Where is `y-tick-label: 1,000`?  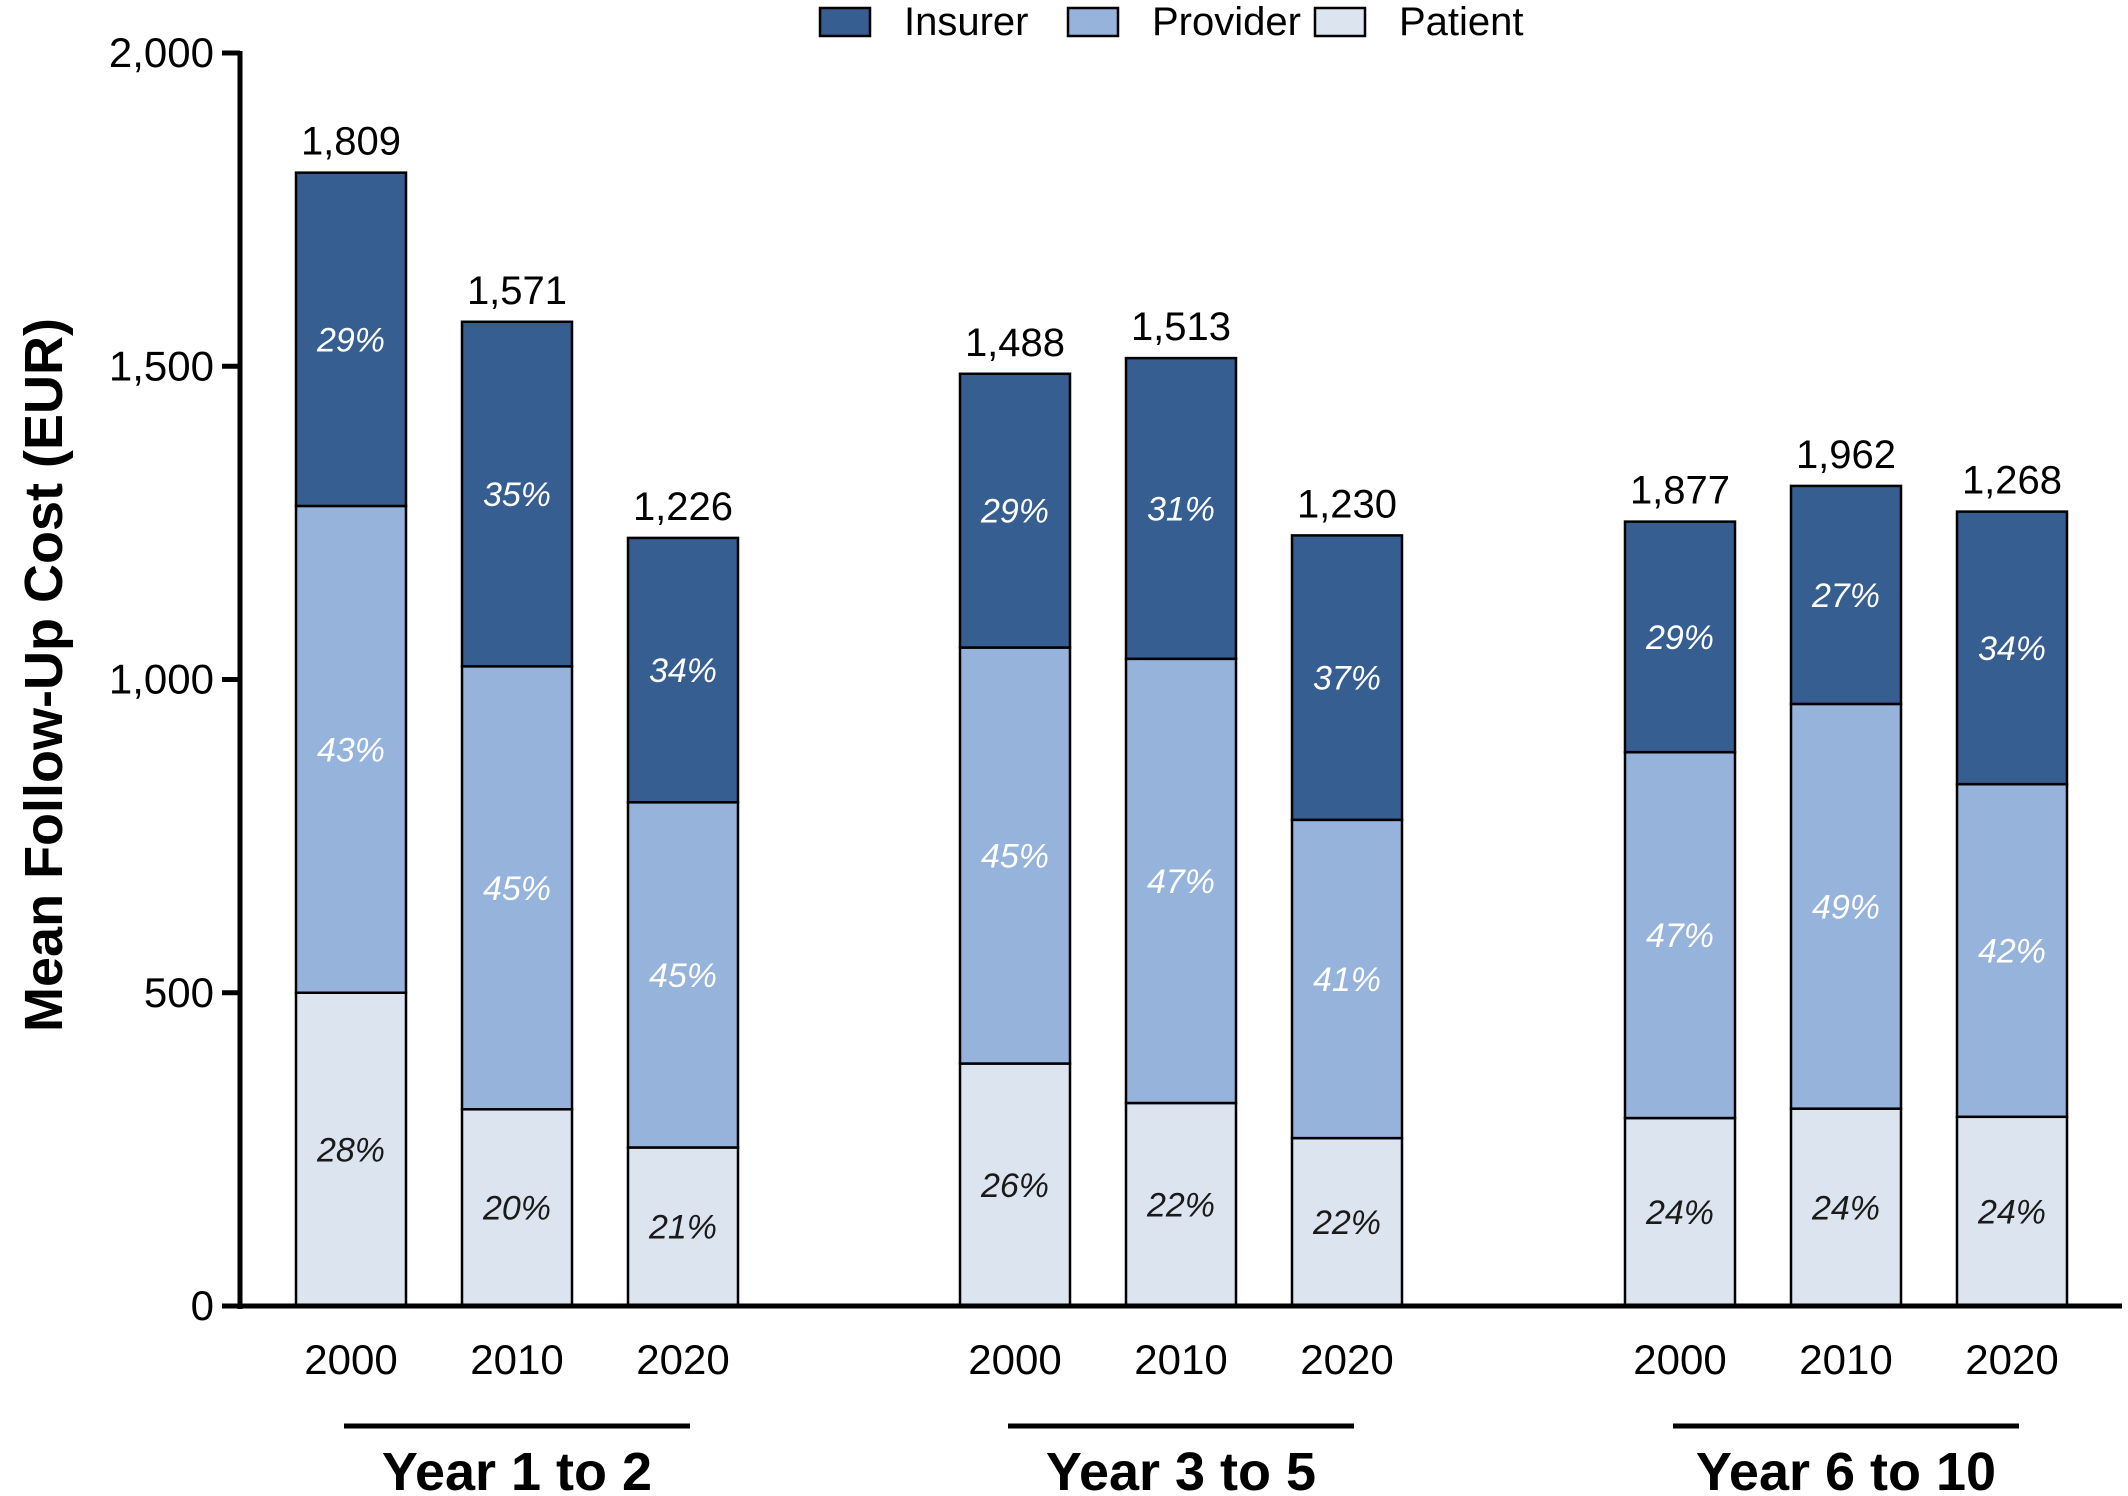 y-tick-label: 1,000 is located at coordinates (161, 679).